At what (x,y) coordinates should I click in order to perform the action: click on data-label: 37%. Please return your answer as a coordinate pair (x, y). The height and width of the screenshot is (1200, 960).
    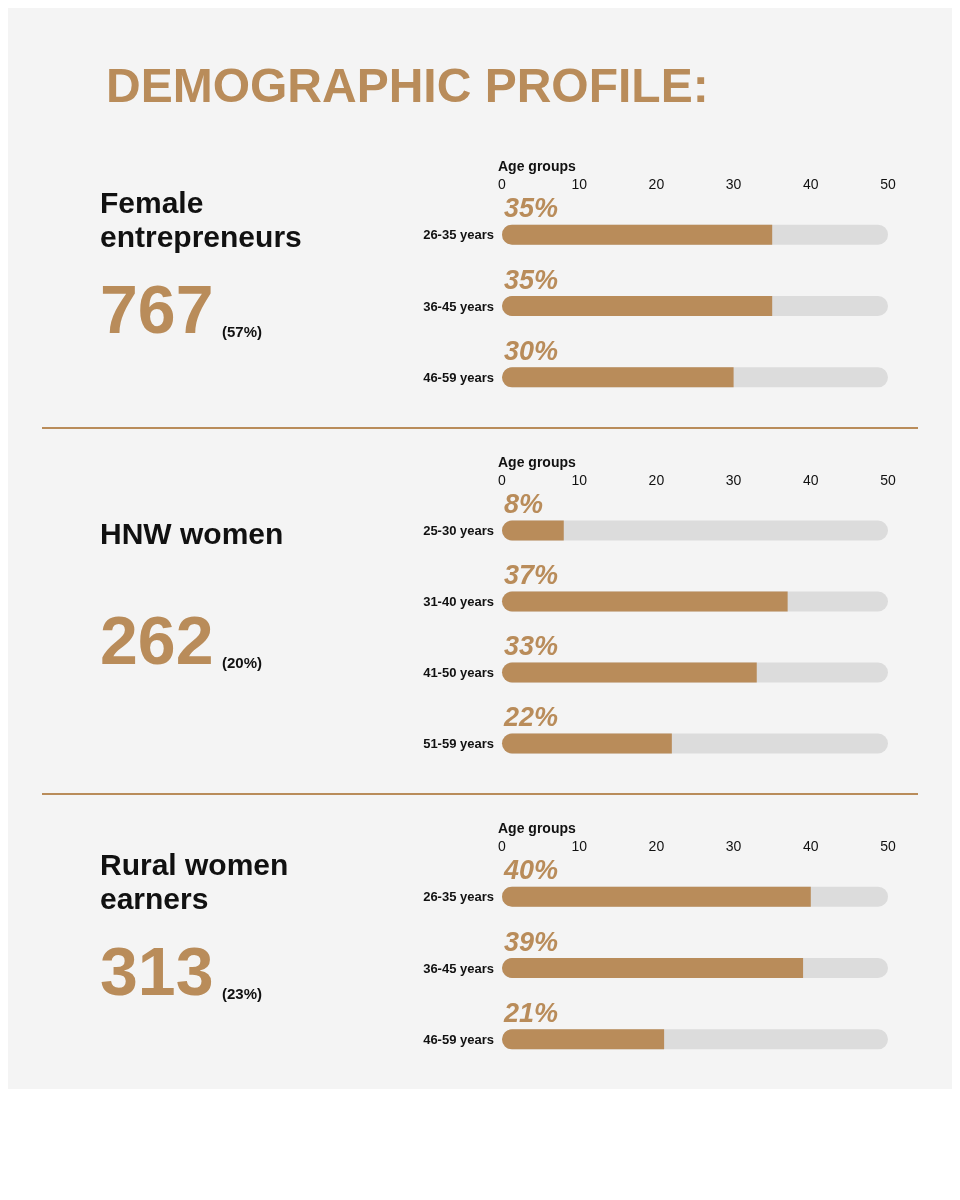
    Looking at the image, I should click on (531, 575).